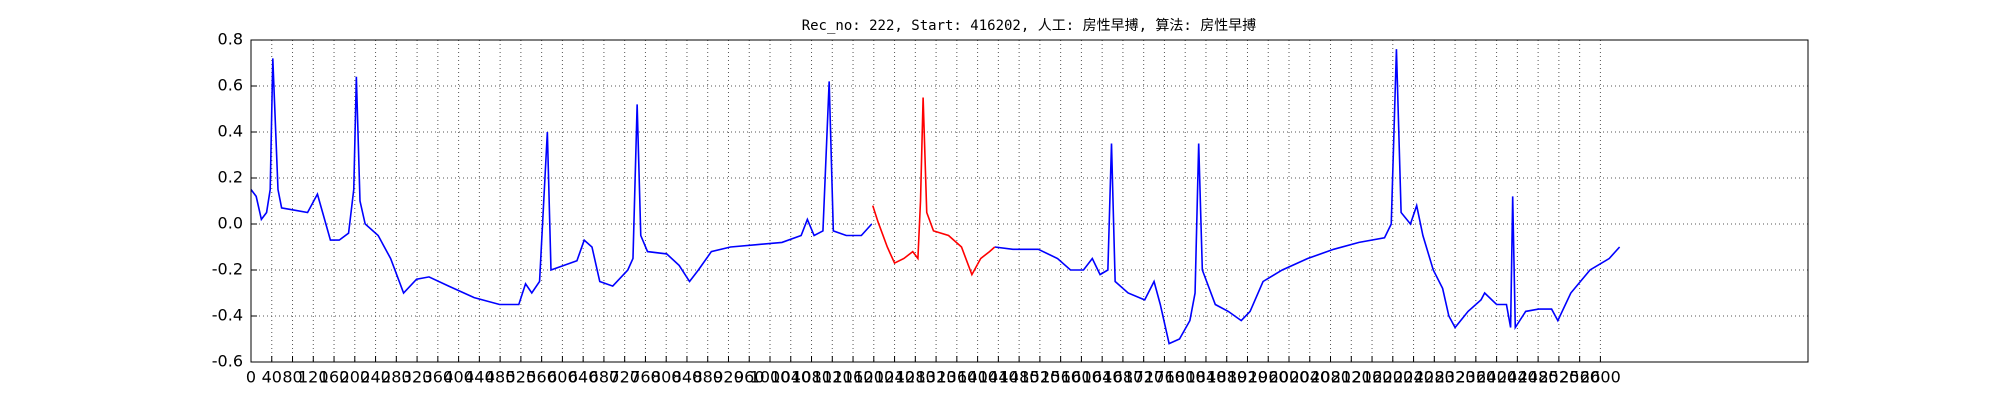 This screenshot has height=400, width=2000. Describe the element at coordinates (1268, 377) in the screenshot. I see `x-tick-label: 1960` at that location.